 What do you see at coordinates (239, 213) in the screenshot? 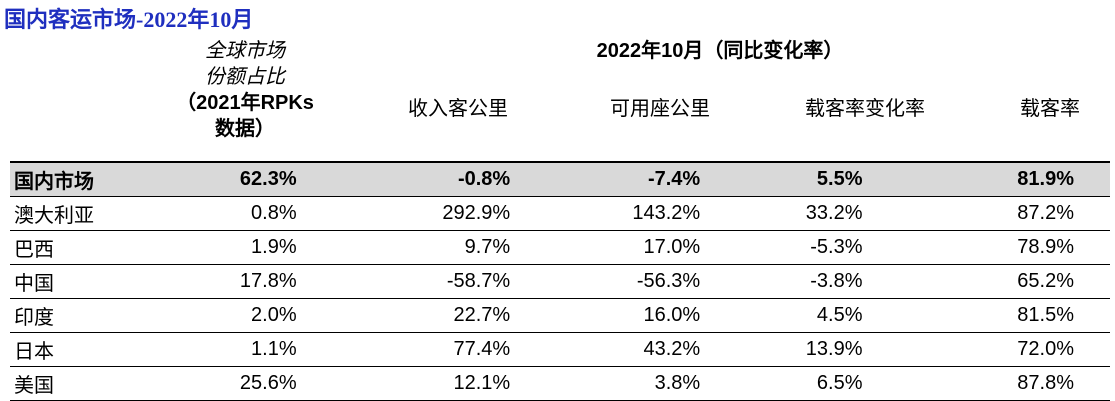
I see `share-cell: 0.8%` at bounding box center [239, 213].